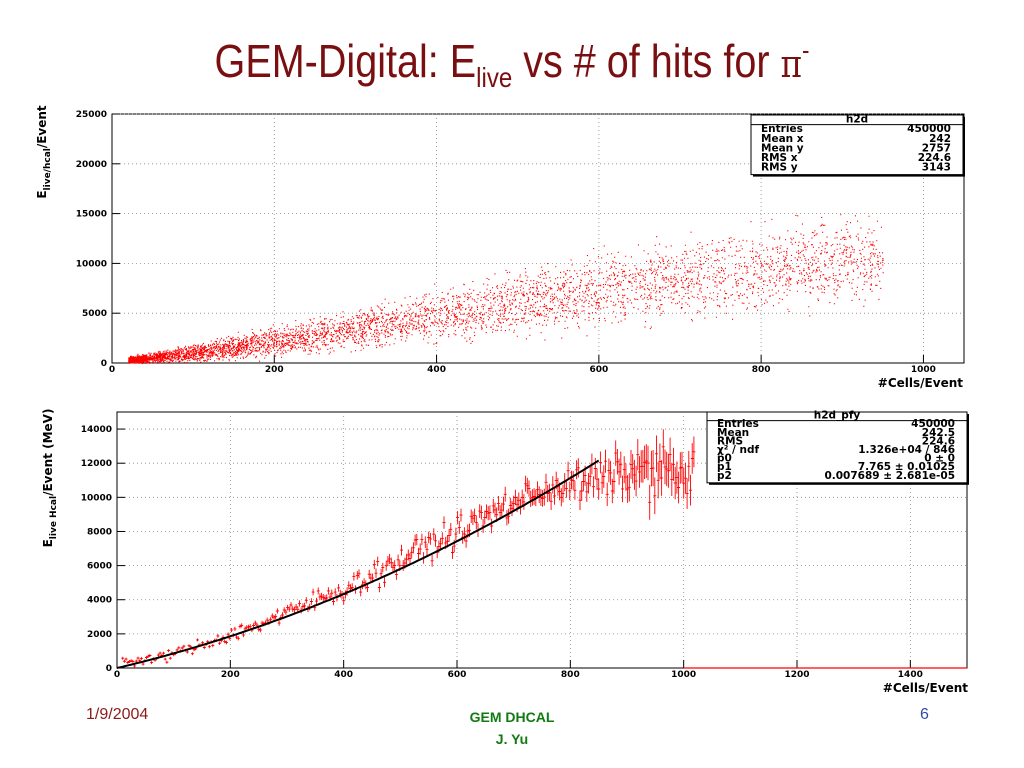  What do you see at coordinates (939, 459) in the screenshot?
I see `bottom-stats-value: 0 ± 0` at bounding box center [939, 459].